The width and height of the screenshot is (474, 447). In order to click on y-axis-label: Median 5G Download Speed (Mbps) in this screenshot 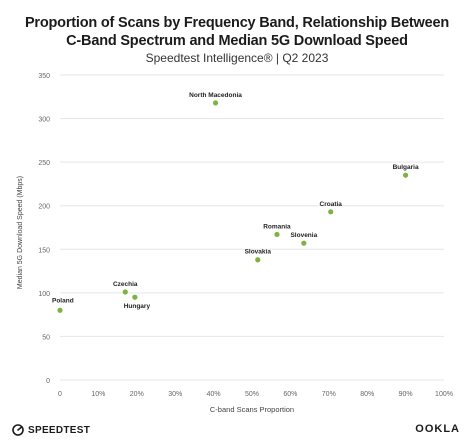, I will do `click(20, 232)`.